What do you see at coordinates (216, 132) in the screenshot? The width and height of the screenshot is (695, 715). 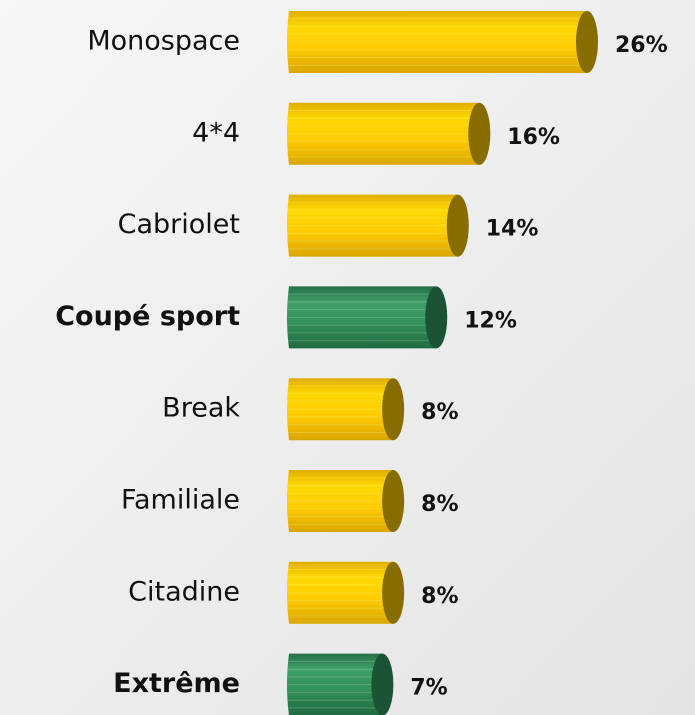 I see `category-label: 4*4` at bounding box center [216, 132].